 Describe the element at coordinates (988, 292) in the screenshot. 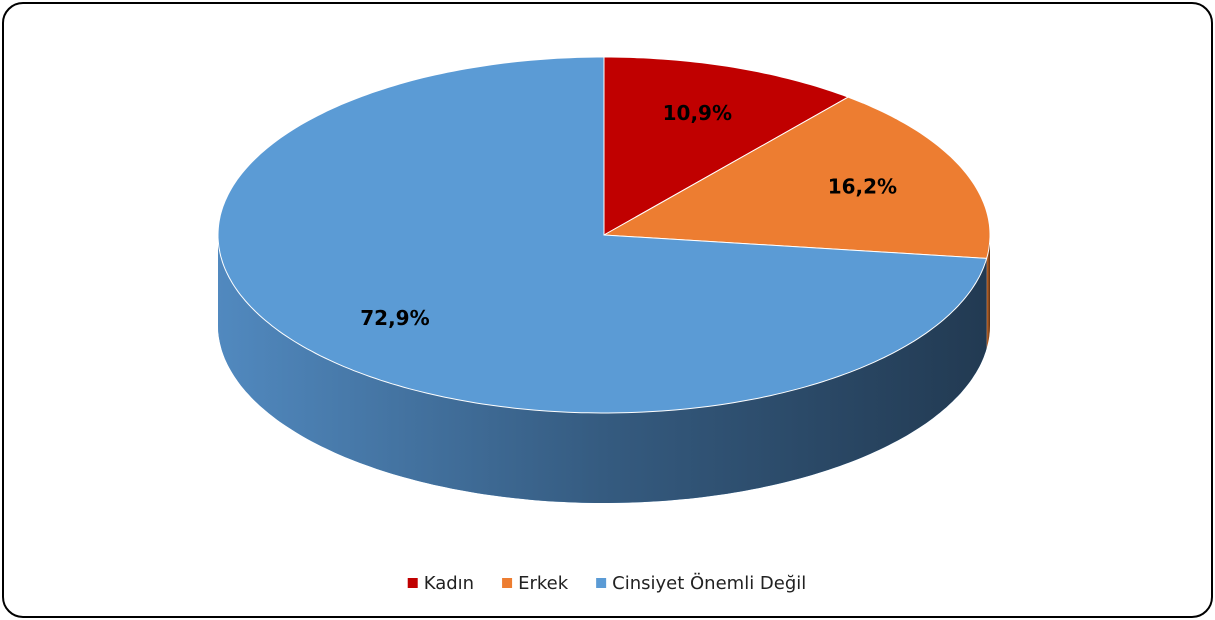

I see `slice-side-shade` at that location.